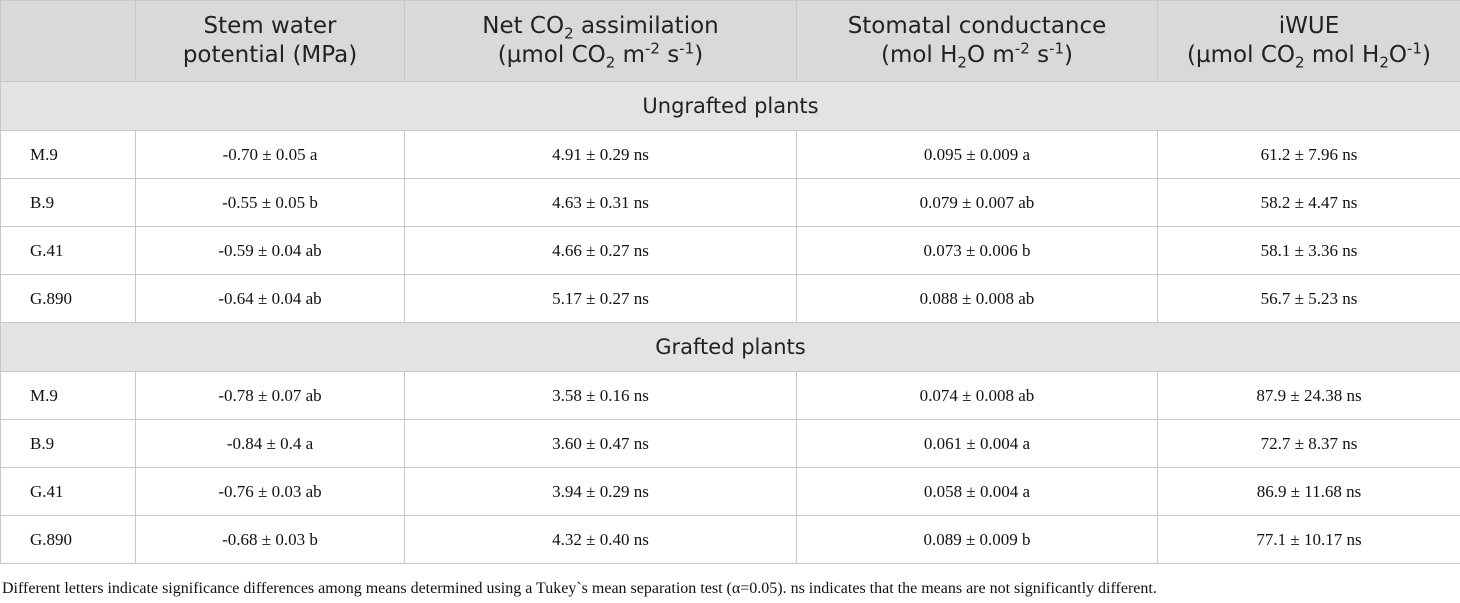  I want to click on header-line: (µmol CO2 m-2 s-1), so click(600, 55).